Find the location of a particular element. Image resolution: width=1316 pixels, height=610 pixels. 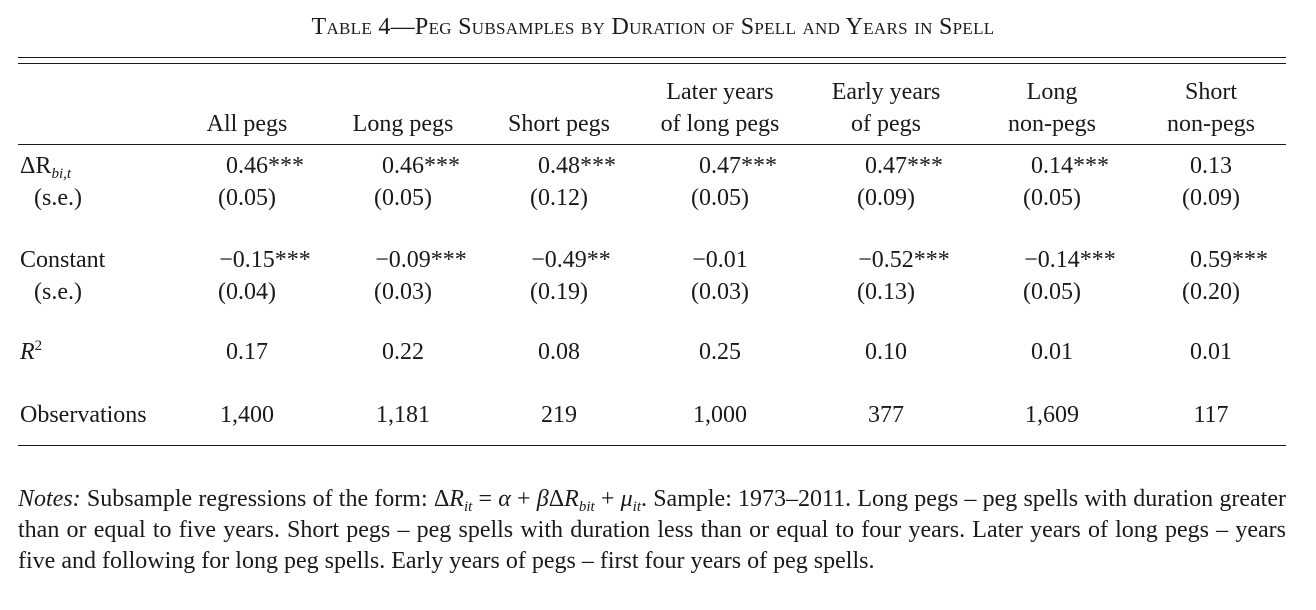

cell-constant: −0.09*** is located at coordinates (421, 260).